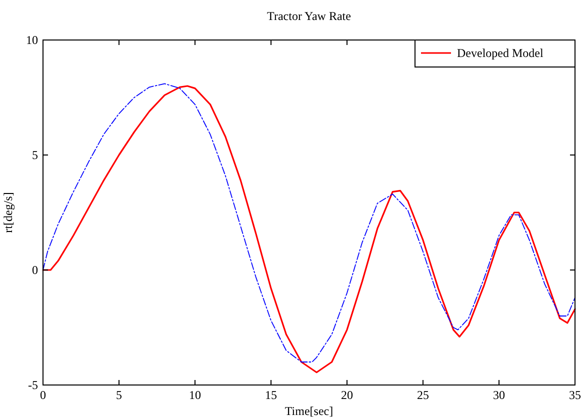  I want to click on x-tick-label: 35, so click(575, 395).